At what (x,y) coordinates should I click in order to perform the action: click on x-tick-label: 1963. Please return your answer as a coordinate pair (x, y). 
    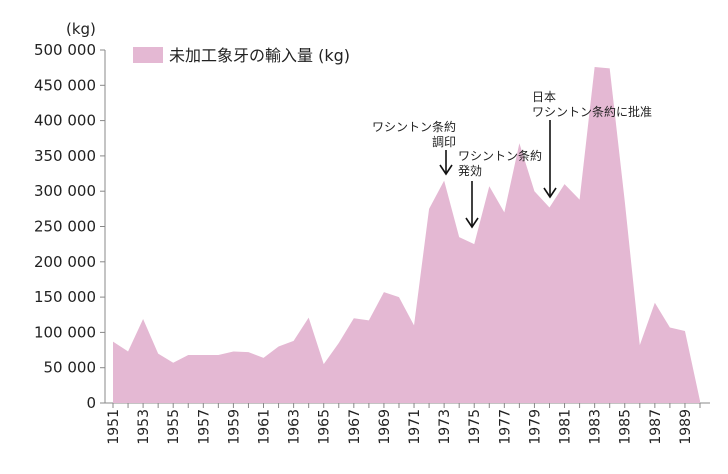
    Looking at the image, I should click on (295, 427).